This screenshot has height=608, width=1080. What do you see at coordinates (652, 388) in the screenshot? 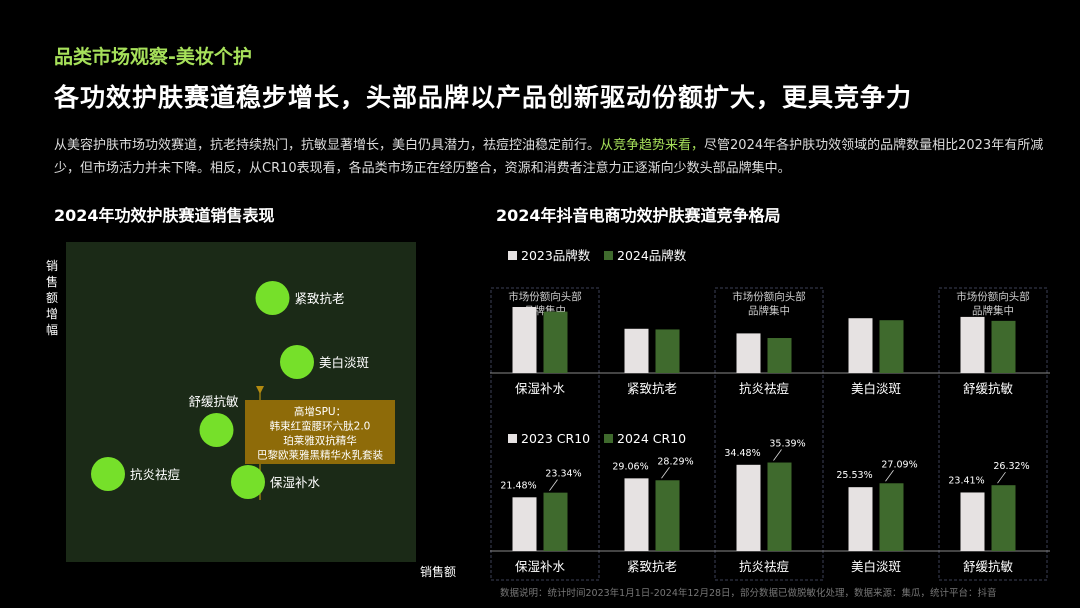
I see `brand-count-category-label: 紧致抗老` at bounding box center [652, 388].